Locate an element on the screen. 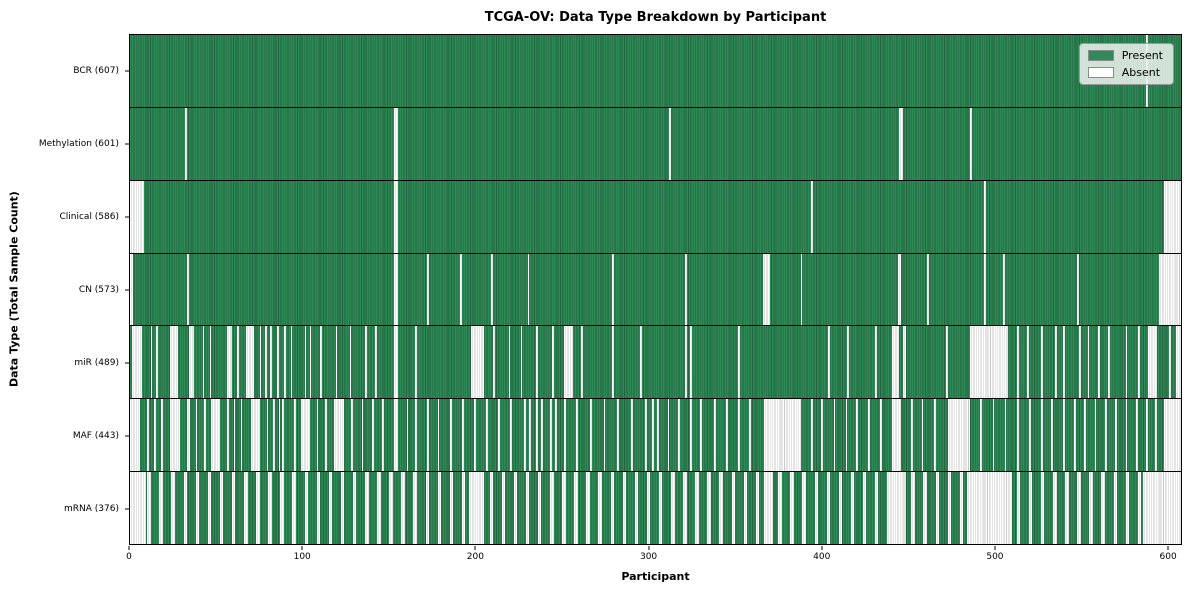 The width and height of the screenshot is (1200, 600). y-tick-label: miR (489) is located at coordinates (96, 362).